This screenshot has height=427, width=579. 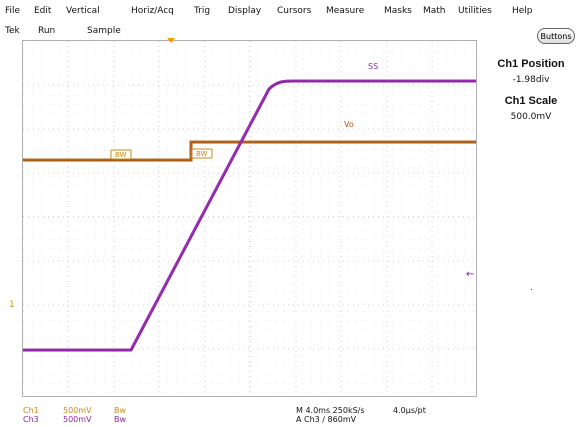 I want to click on menu-file: File, so click(x=13, y=11).